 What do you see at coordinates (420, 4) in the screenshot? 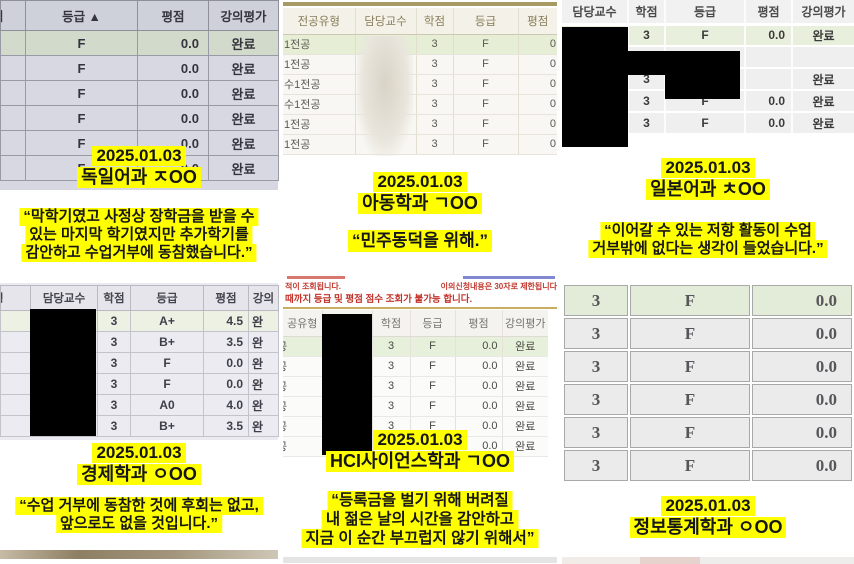
I see `table-top-border` at bounding box center [420, 4].